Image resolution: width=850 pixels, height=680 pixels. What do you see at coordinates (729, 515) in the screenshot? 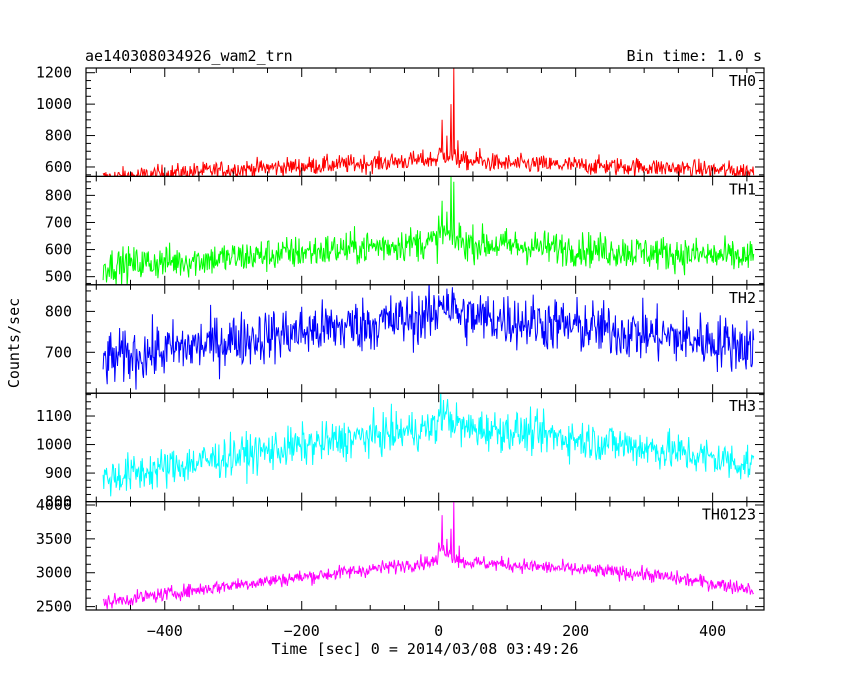
I see `panel-label-th0123: TH0123` at bounding box center [729, 515].